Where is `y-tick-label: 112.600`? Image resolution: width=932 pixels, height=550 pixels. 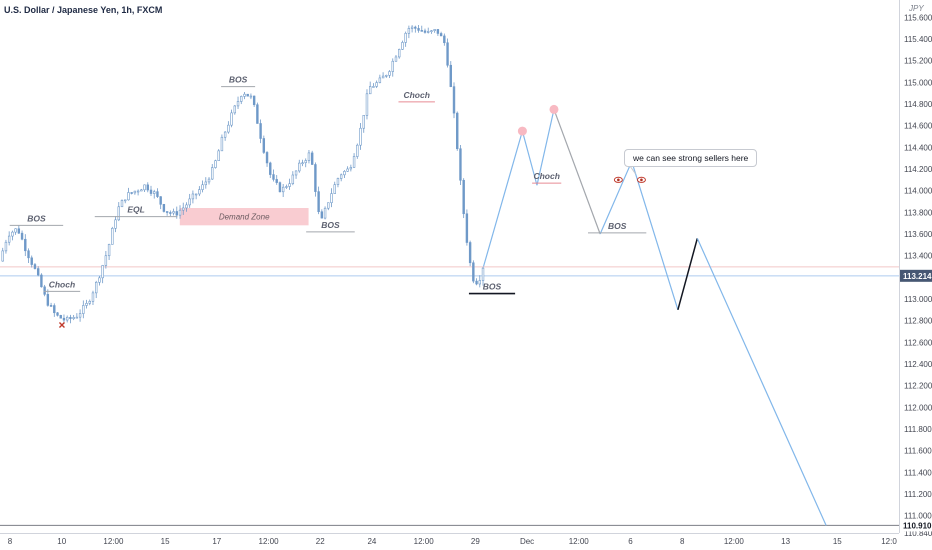
y-tick-label: 112.600 is located at coordinates (918, 342).